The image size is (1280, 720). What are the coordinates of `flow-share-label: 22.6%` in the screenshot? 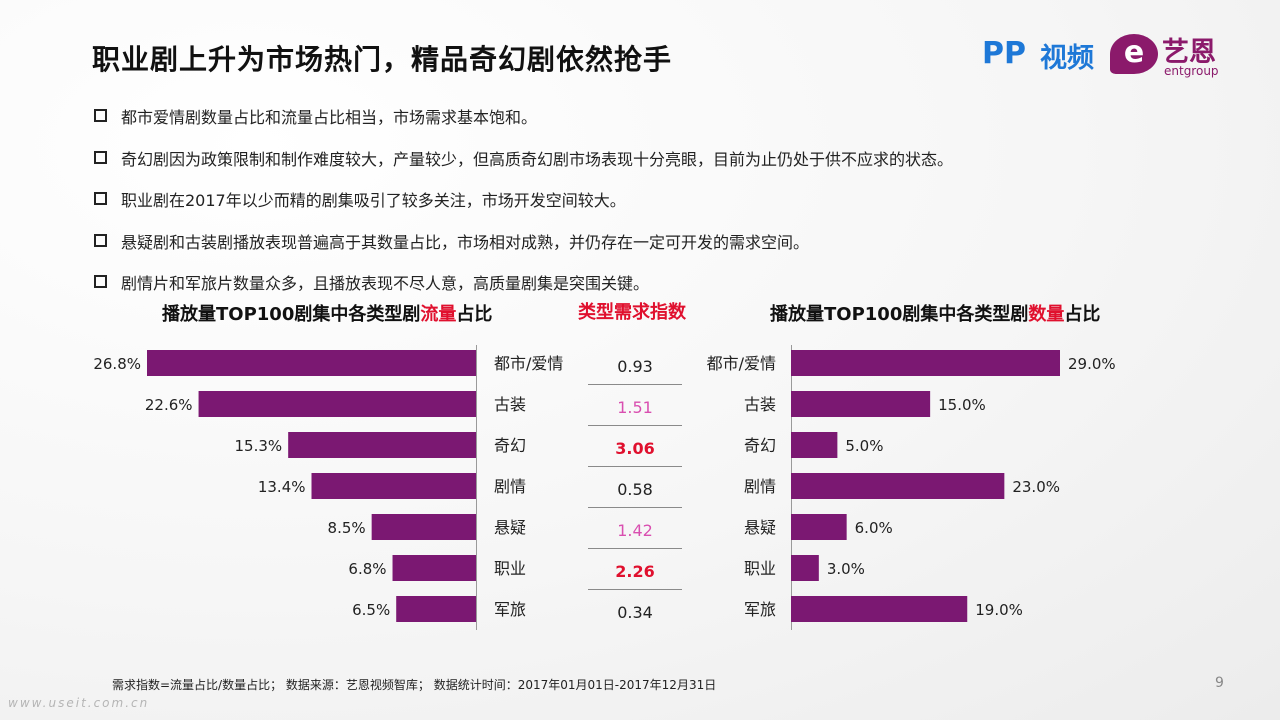 It's located at (169, 405).